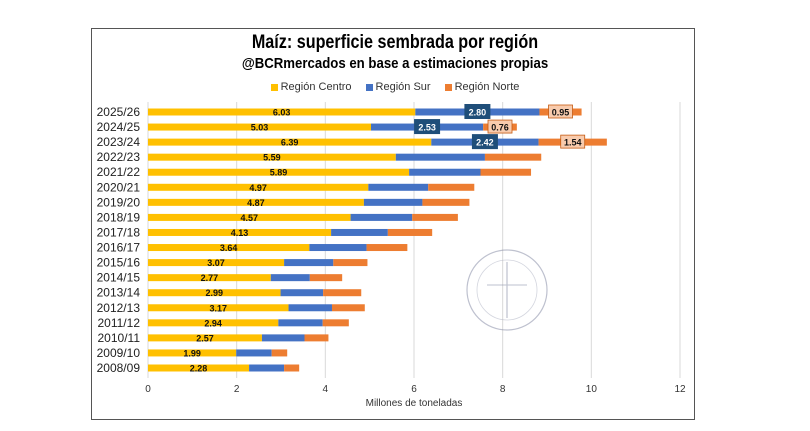 This screenshot has width=810, height=431. What do you see at coordinates (119, 293) in the screenshot?
I see `y-tick-label: 2013/14` at bounding box center [119, 293].